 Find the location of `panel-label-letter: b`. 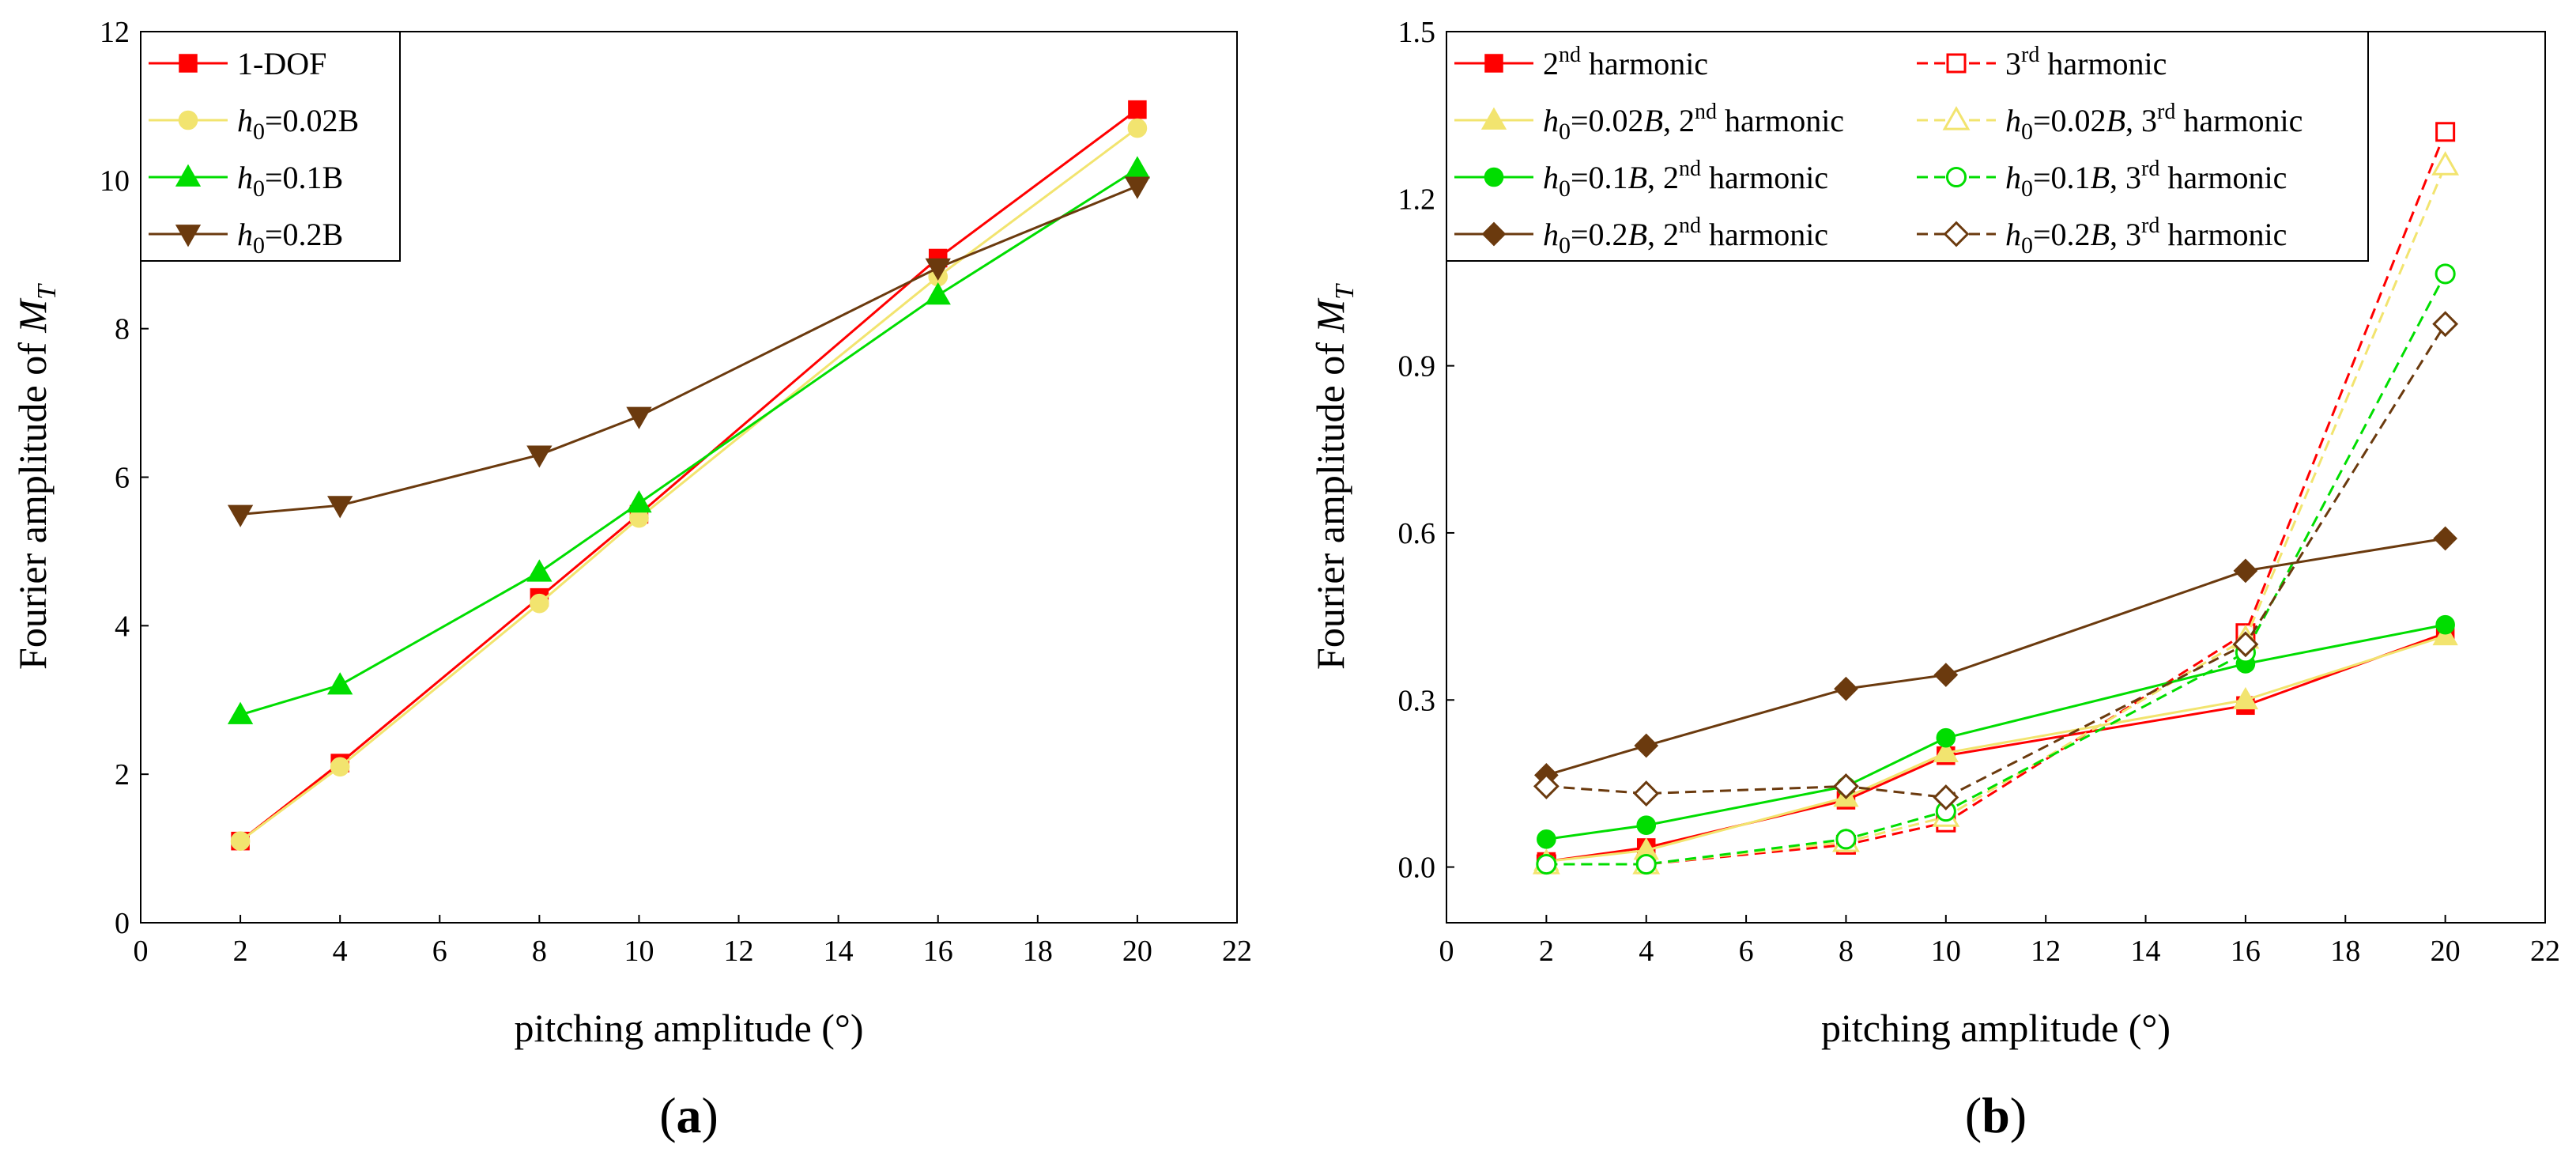

panel-label-letter: b is located at coordinates (1996, 1115).